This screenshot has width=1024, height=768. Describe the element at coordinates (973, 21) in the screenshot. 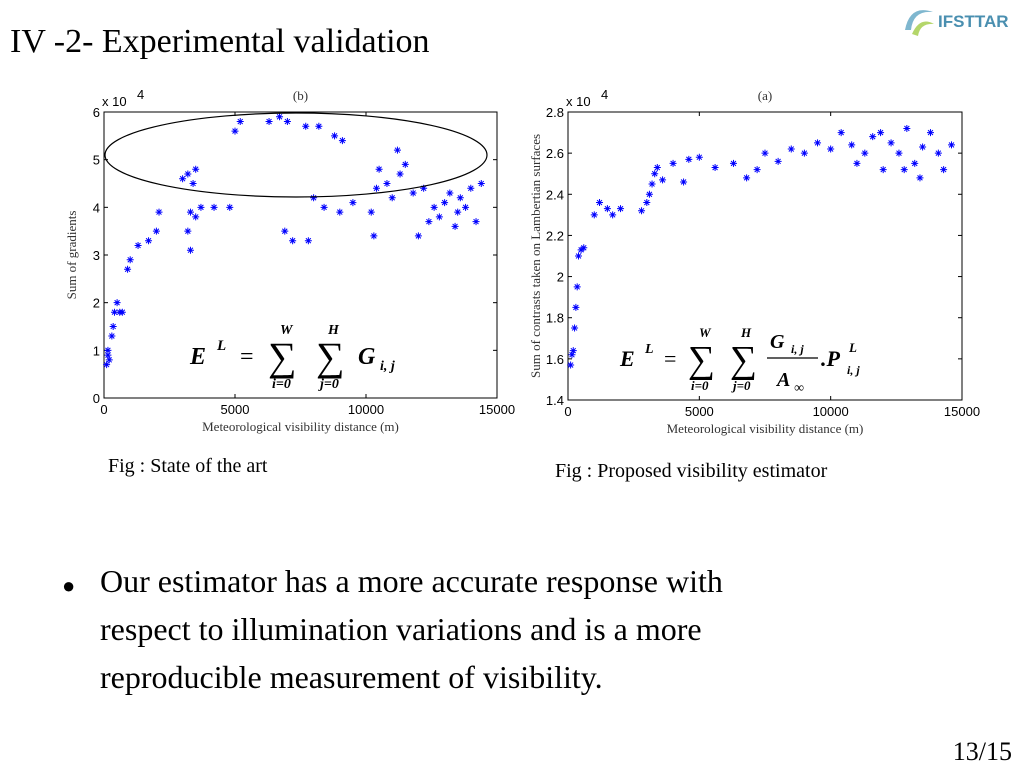

I see `logo-text: IFSTTAR` at that location.